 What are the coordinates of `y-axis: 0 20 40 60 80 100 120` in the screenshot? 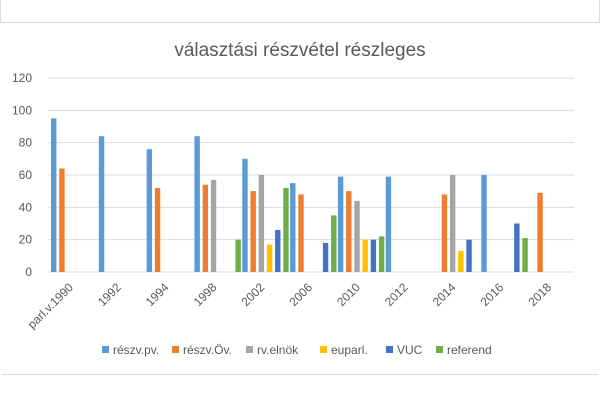 It's located at (22, 175).